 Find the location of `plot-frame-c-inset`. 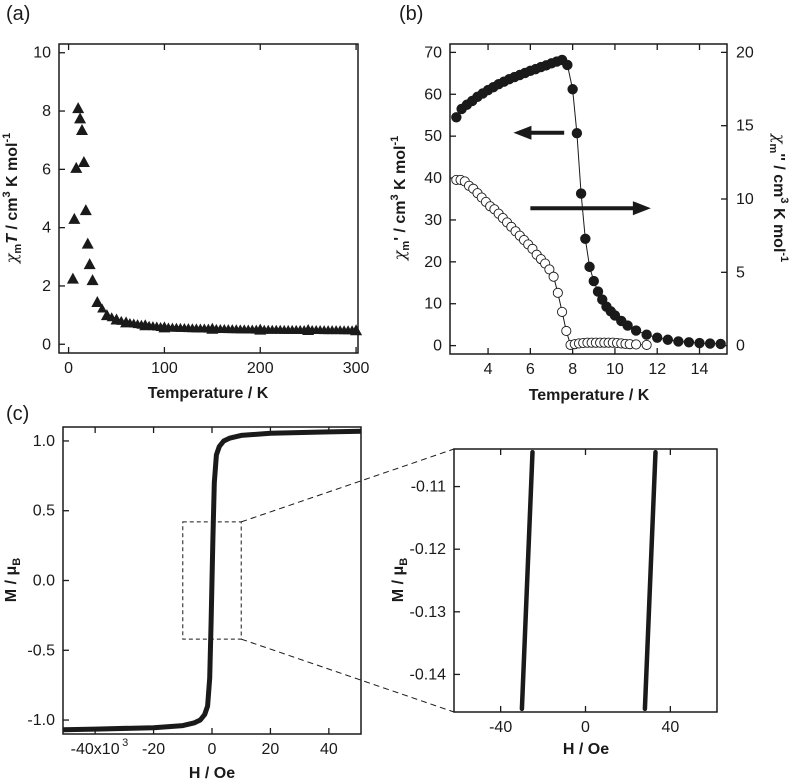

plot-frame-c-inset is located at coordinates (585, 580).